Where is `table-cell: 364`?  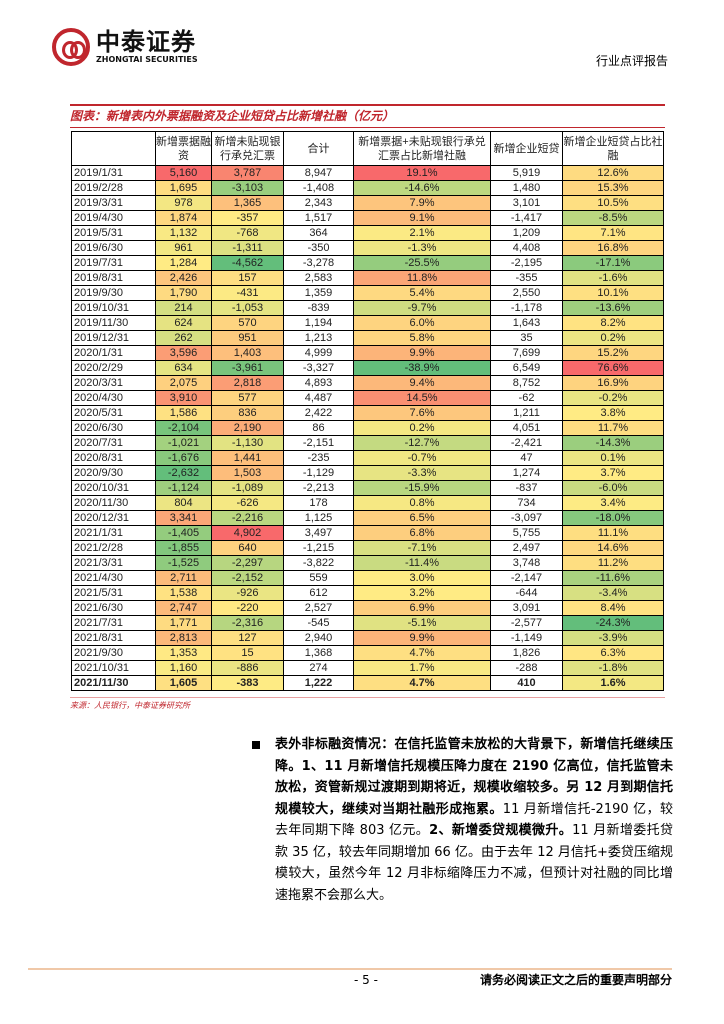
table-cell: 364 is located at coordinates (318, 233).